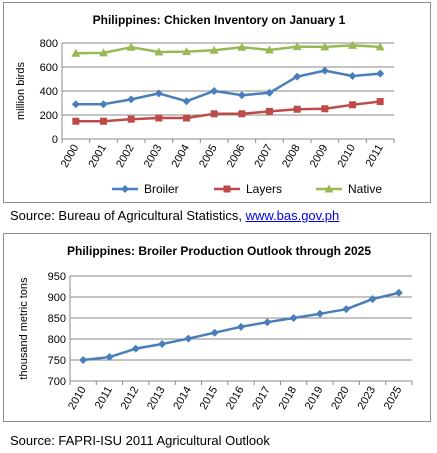  Describe the element at coordinates (209, 398) in the screenshot. I see `x-tick-label: 2015` at that location.